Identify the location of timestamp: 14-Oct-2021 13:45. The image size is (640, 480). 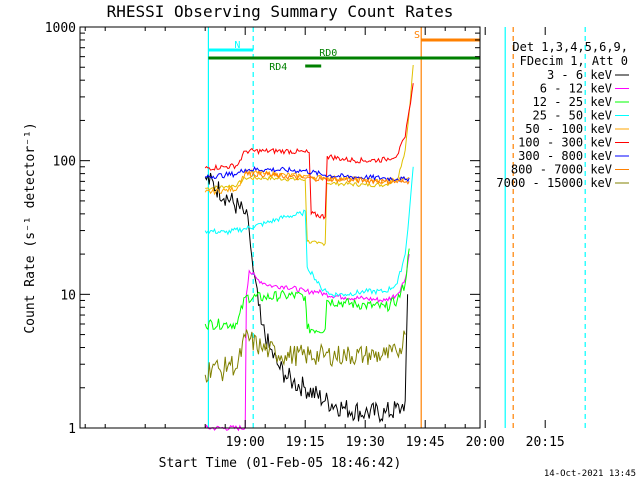
(590, 474).